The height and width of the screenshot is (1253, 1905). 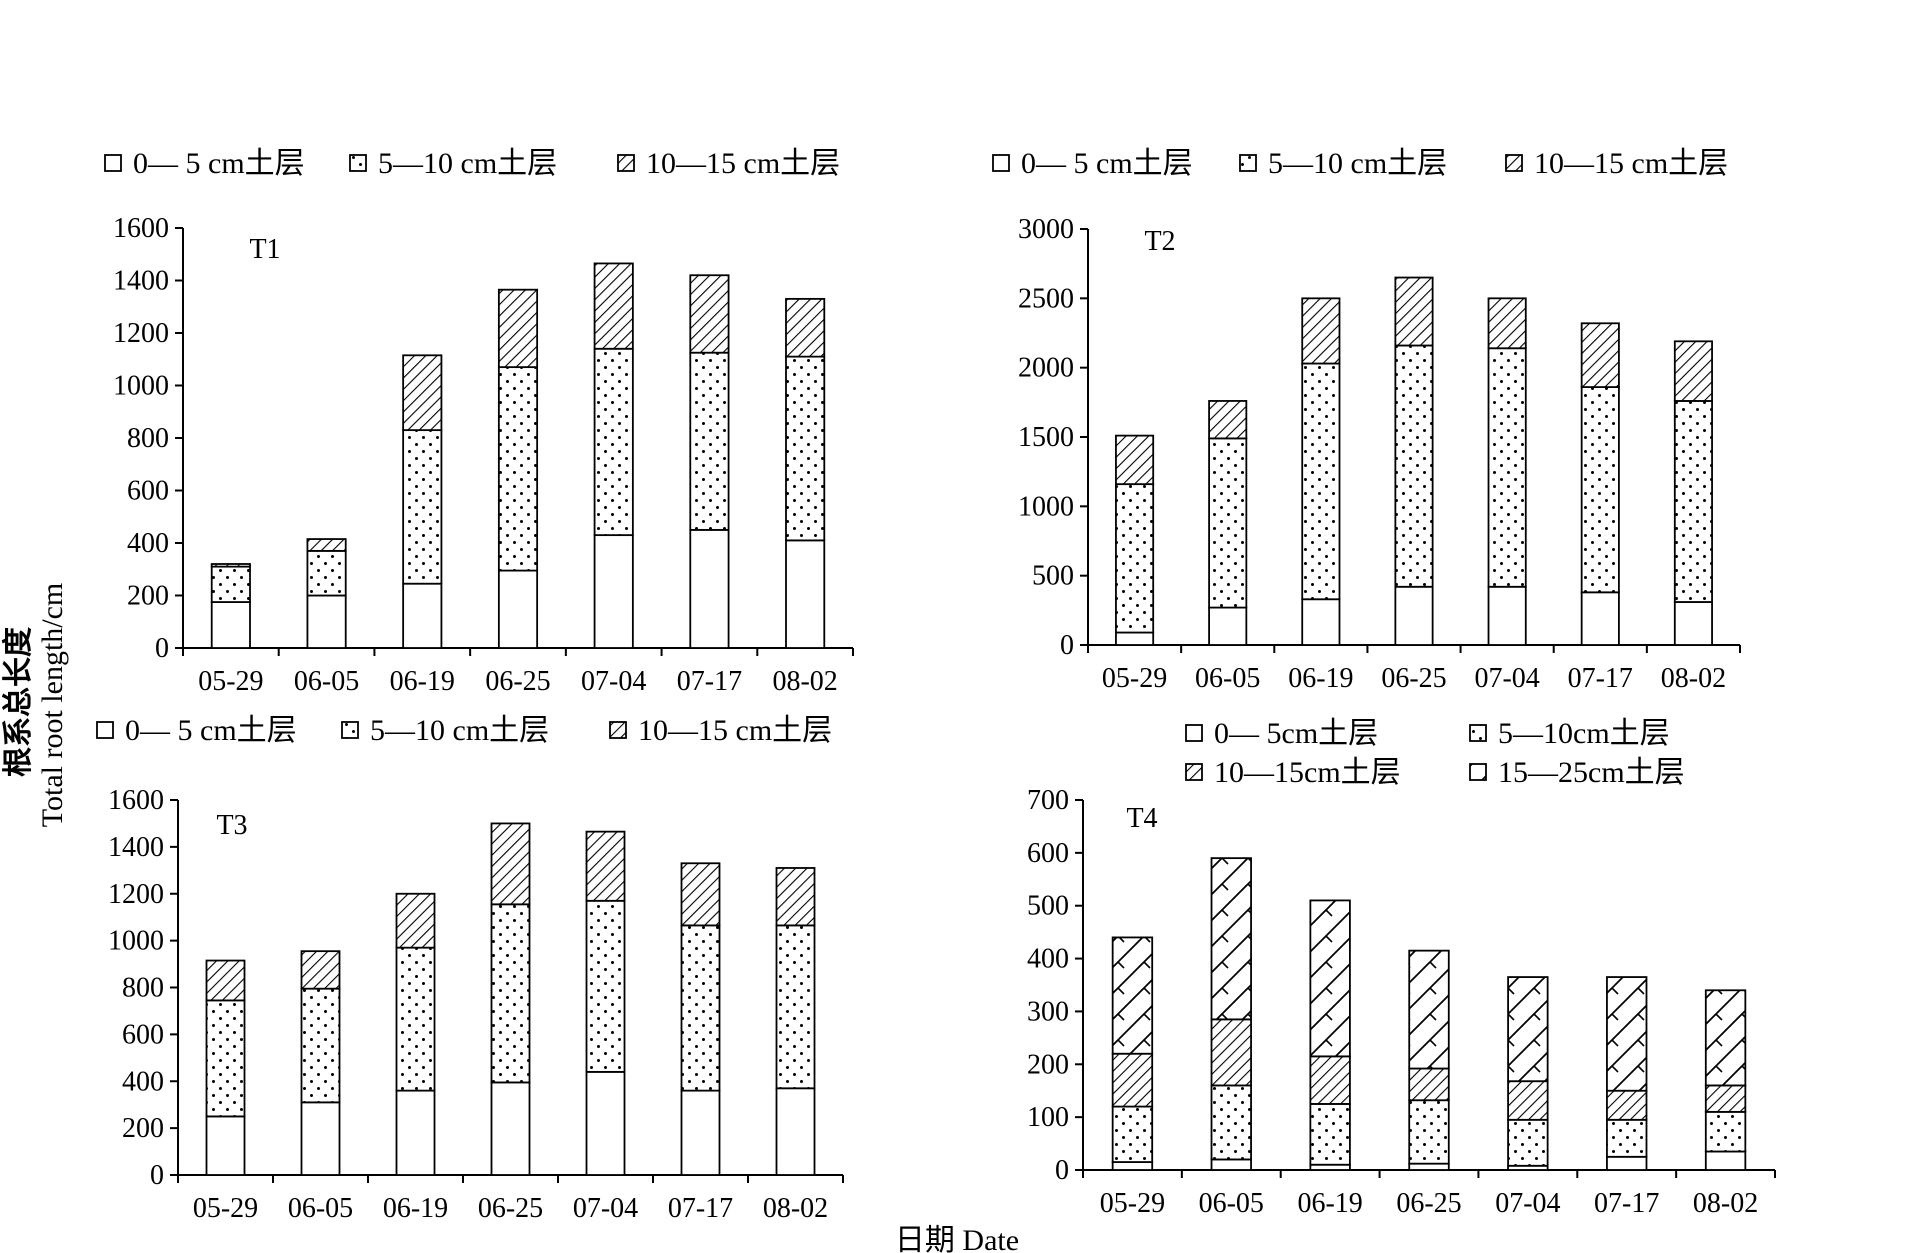 I want to click on y-tick-label: 1500, so click(x=1046, y=437).